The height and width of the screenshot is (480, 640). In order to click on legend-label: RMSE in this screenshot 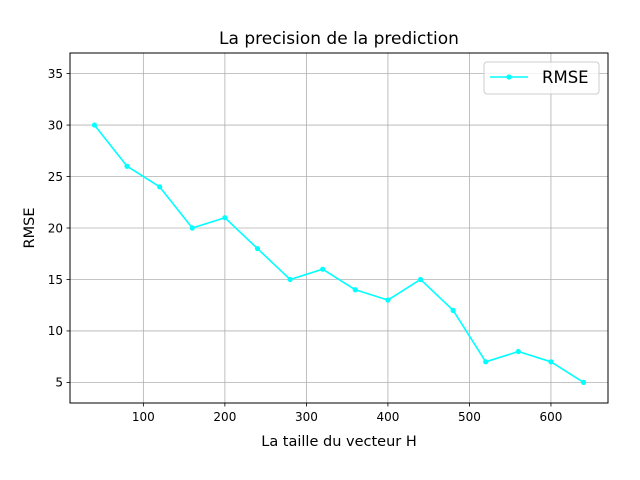, I will do `click(565, 77)`.